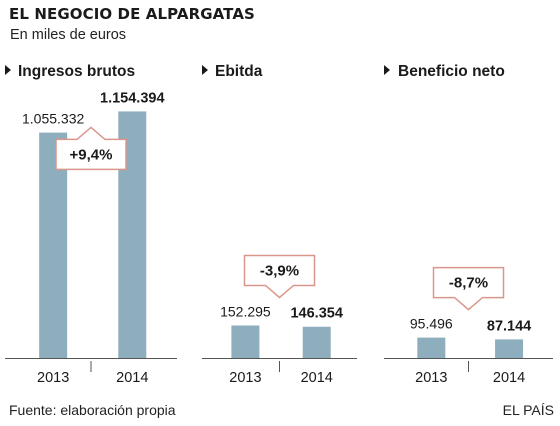 This screenshot has height=426, width=560. What do you see at coordinates (528, 410) in the screenshot?
I see `publisher-label: EL PAÍS` at bounding box center [528, 410].